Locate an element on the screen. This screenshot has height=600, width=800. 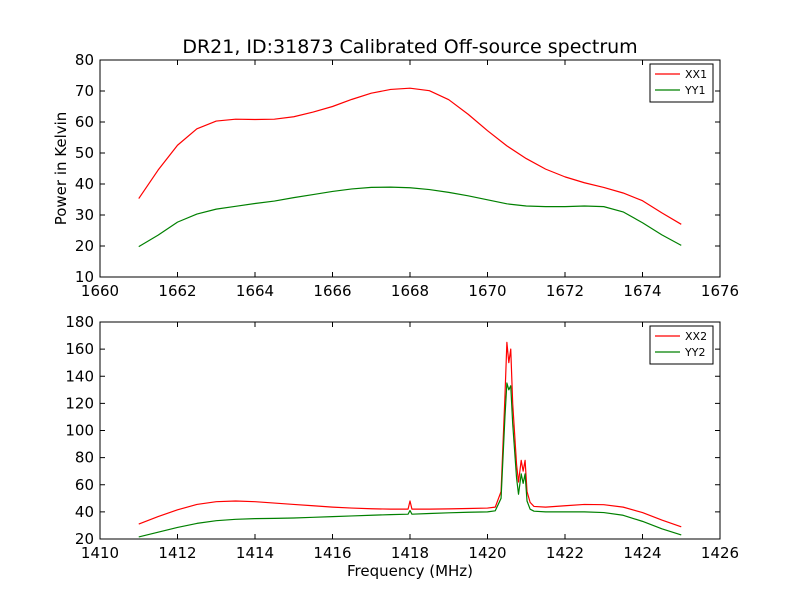
chart2-xtick-label: 1414 is located at coordinates (255, 553).